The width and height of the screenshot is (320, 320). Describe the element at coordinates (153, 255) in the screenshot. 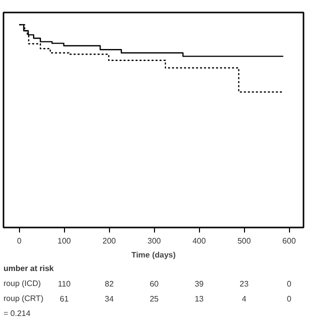

I see `x-axis-title: Time (days)` at that location.